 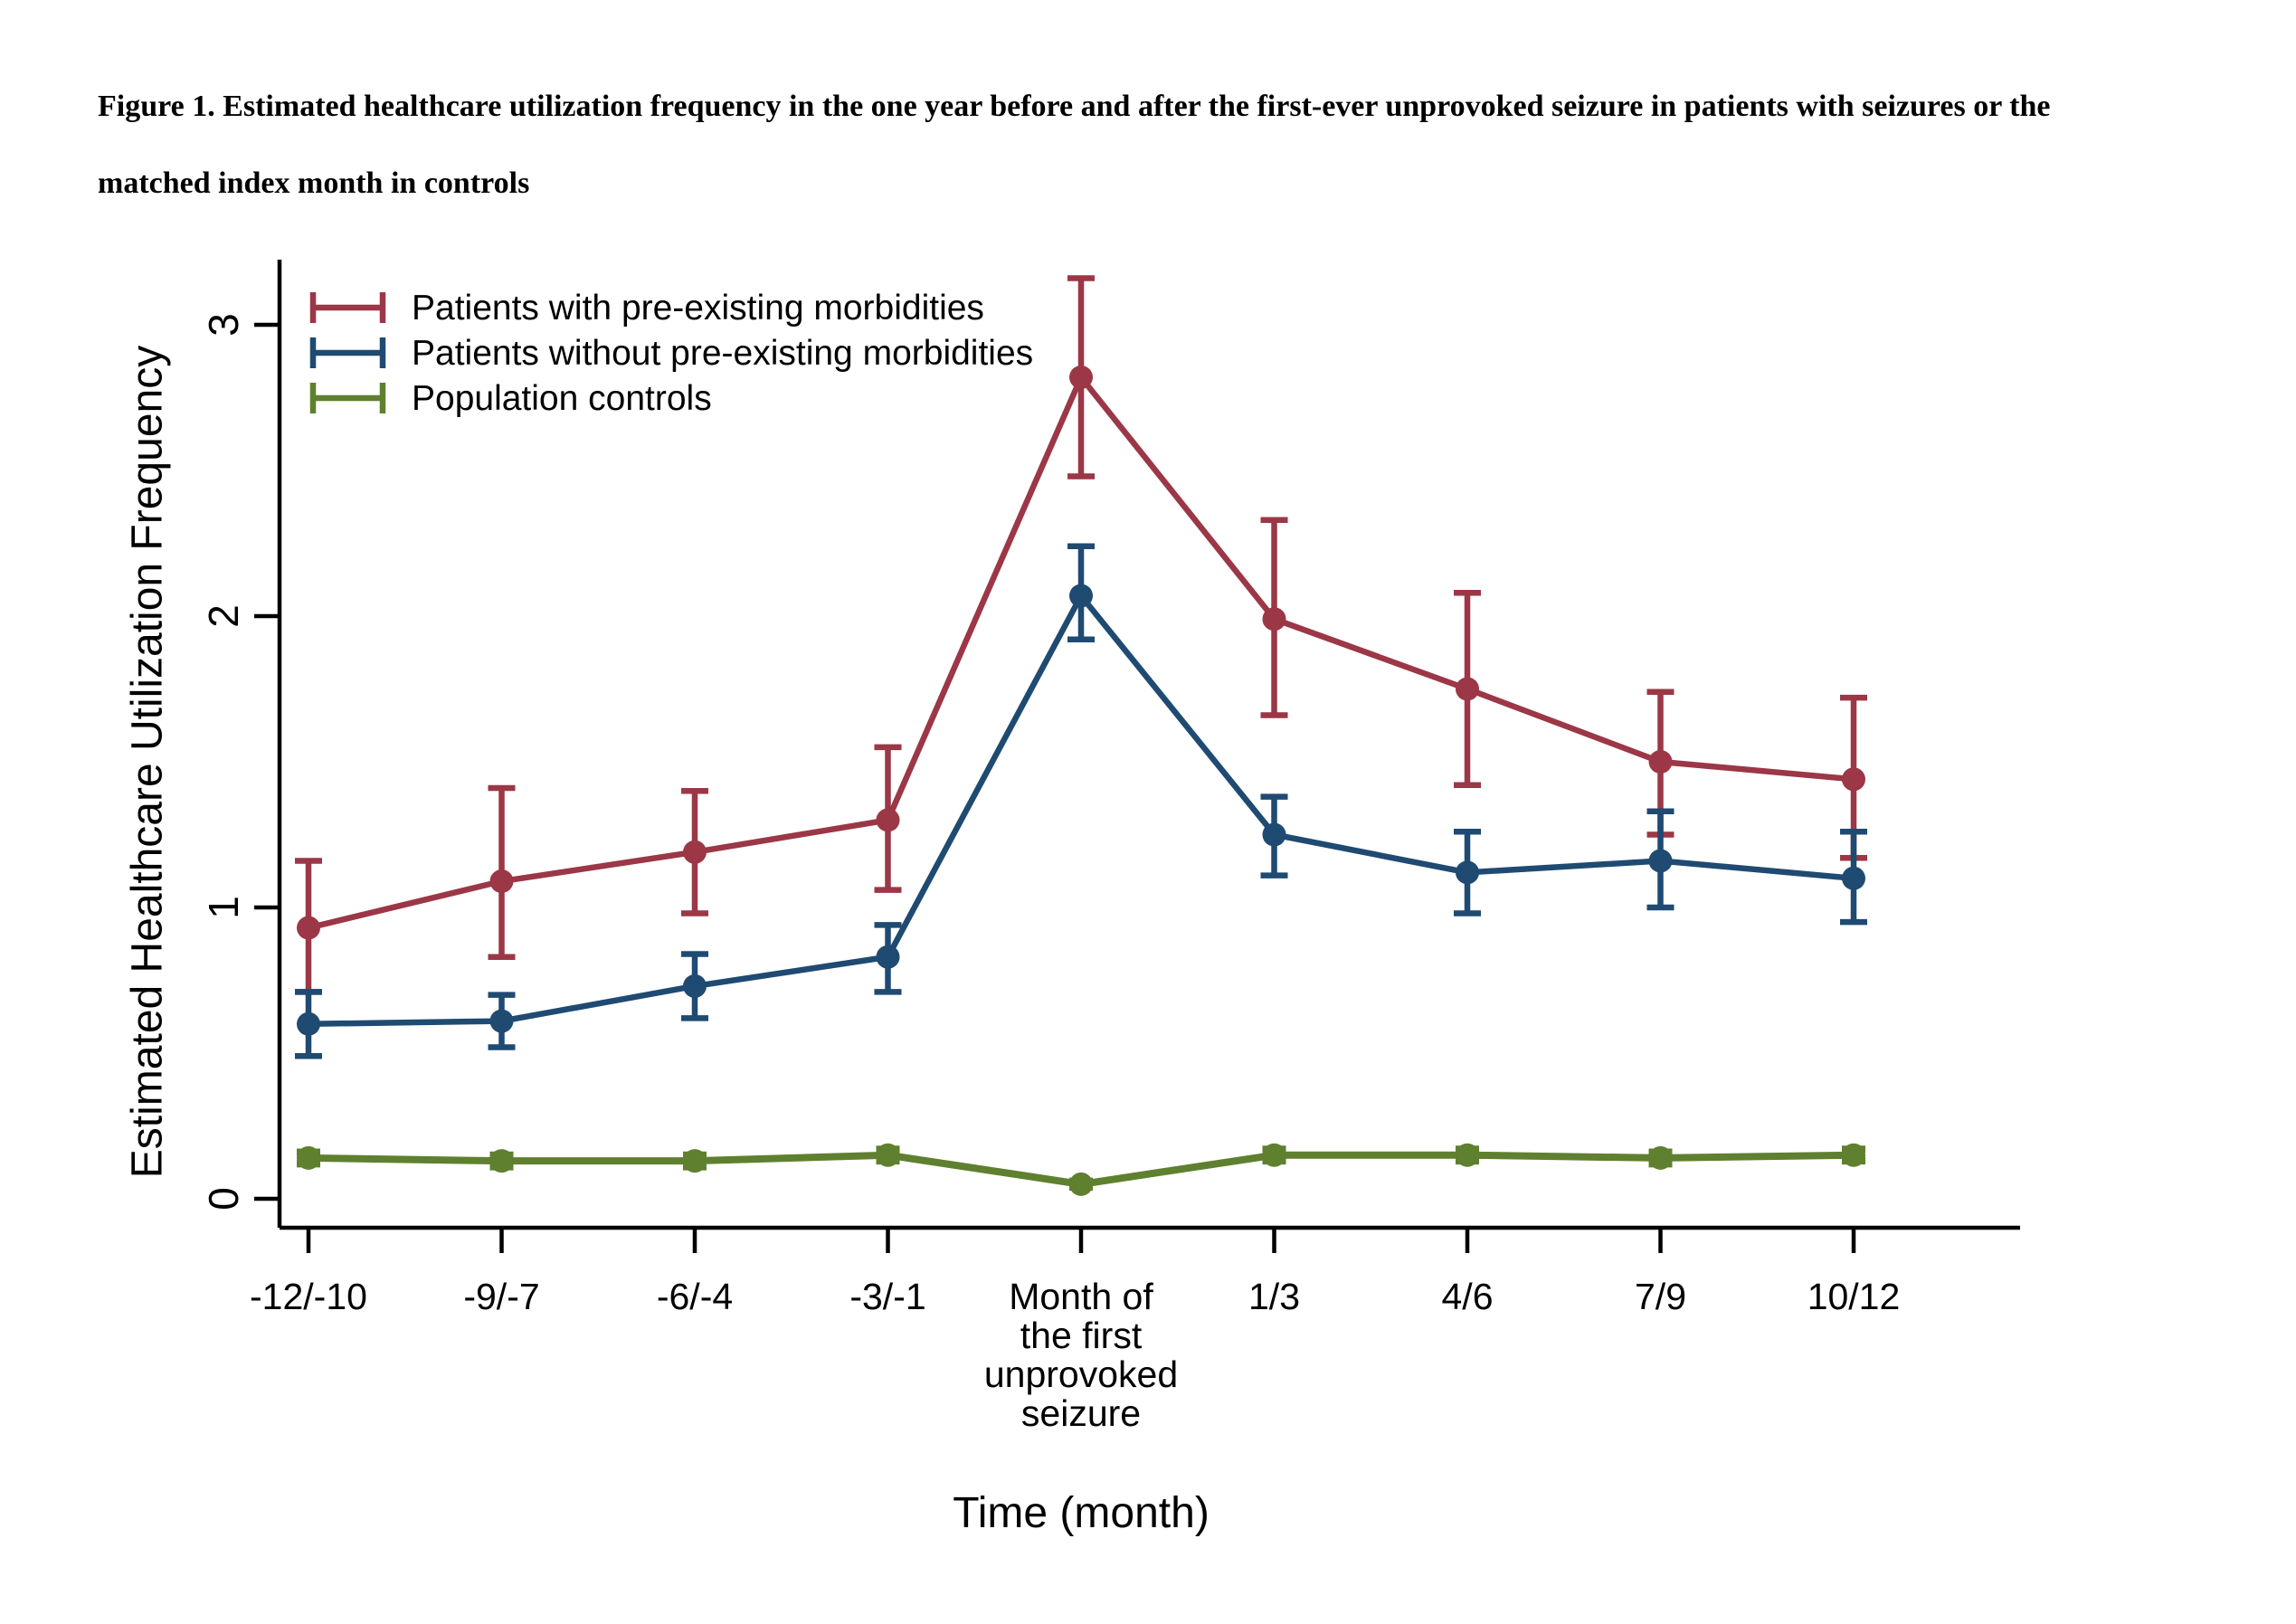 What do you see at coordinates (223, 325) in the screenshot?
I see `y-tick-label: 3` at bounding box center [223, 325].